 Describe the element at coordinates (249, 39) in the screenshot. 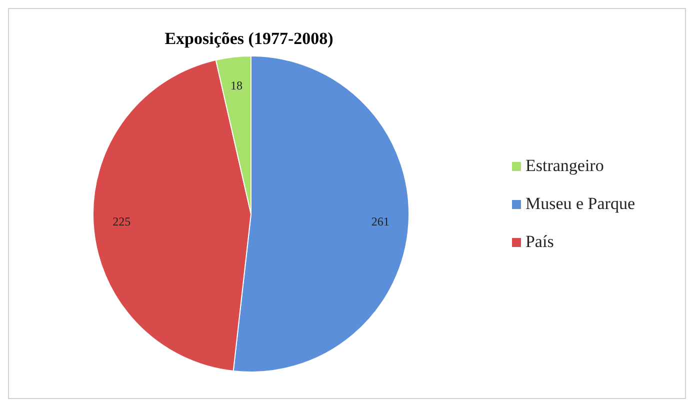

I see `chart-title: Exposições (1977-2008)` at that location.